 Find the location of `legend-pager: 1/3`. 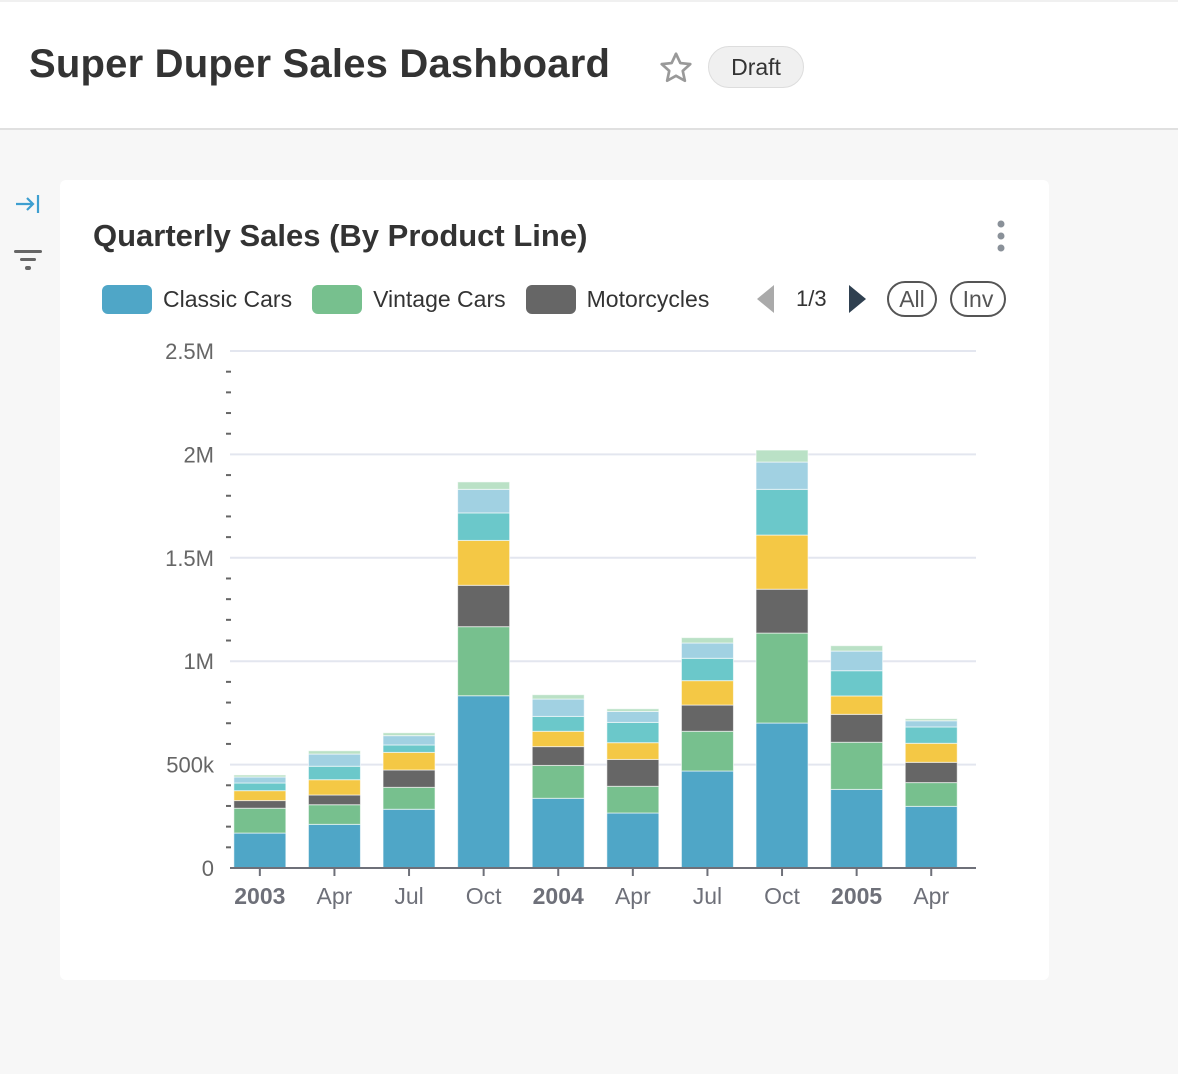

legend-pager: 1/3 is located at coordinates (811, 299).